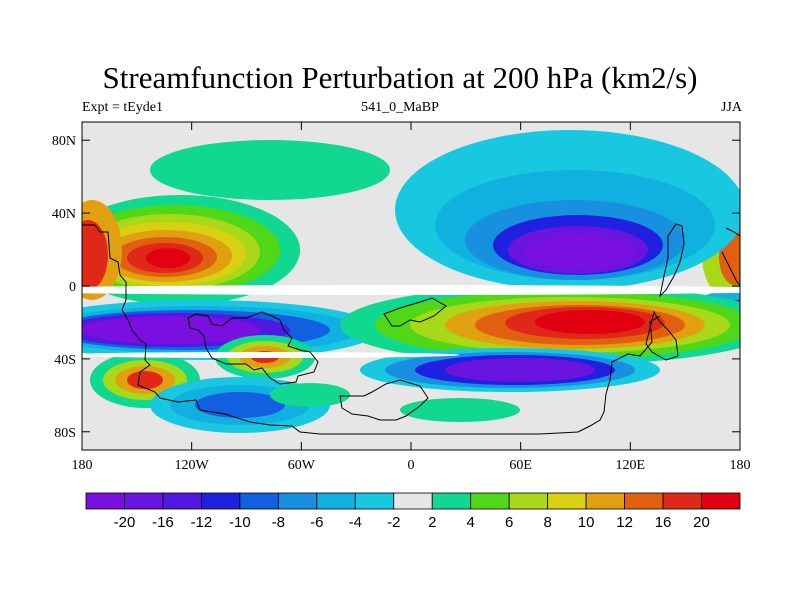 The image size is (800, 600). Describe the element at coordinates (520, 465) in the screenshot. I see `x-tick-label: 60E` at that location.